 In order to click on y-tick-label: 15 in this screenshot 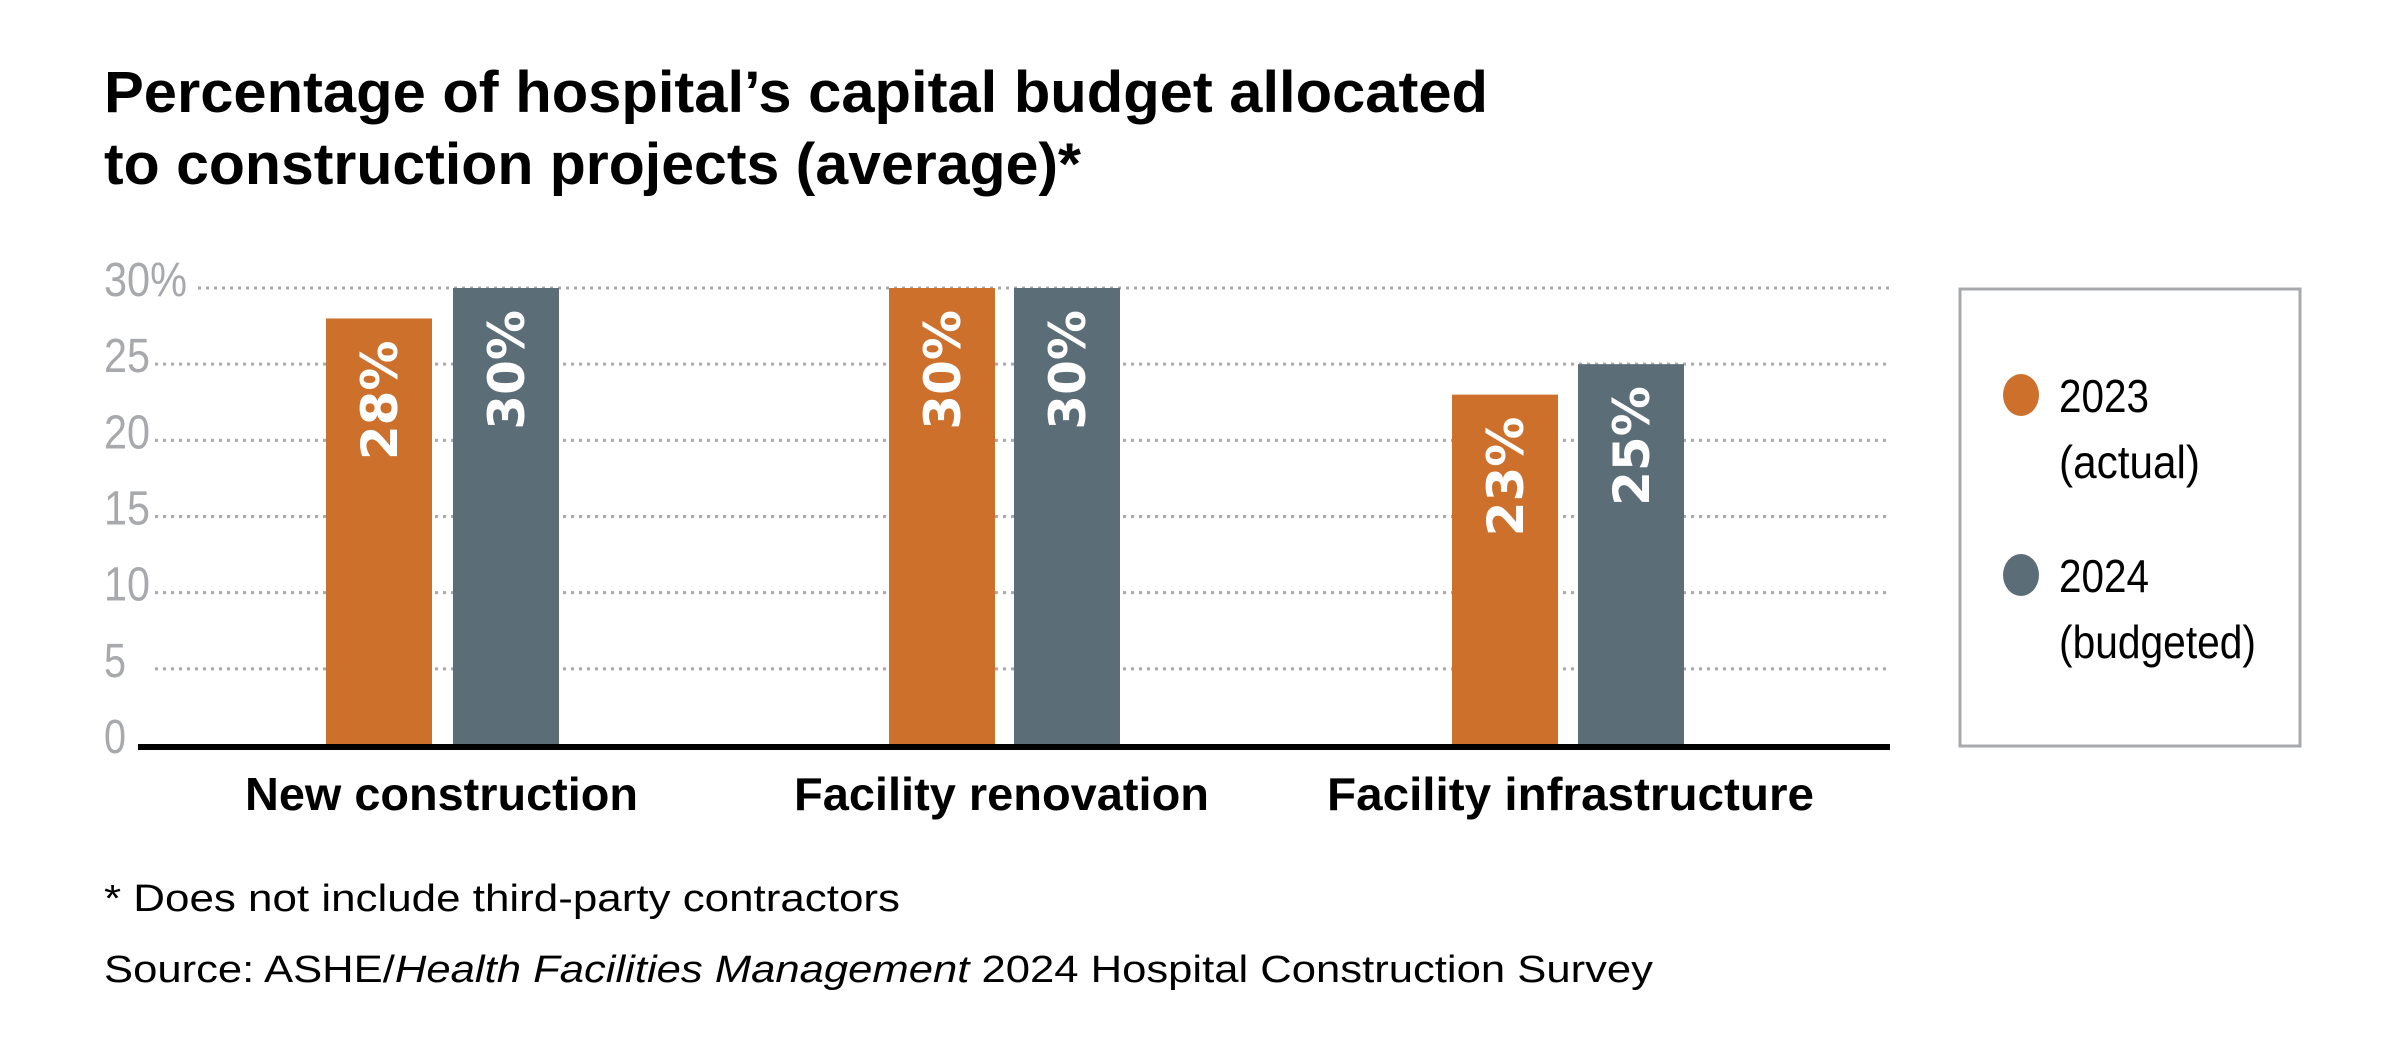, I will do `click(127, 509)`.